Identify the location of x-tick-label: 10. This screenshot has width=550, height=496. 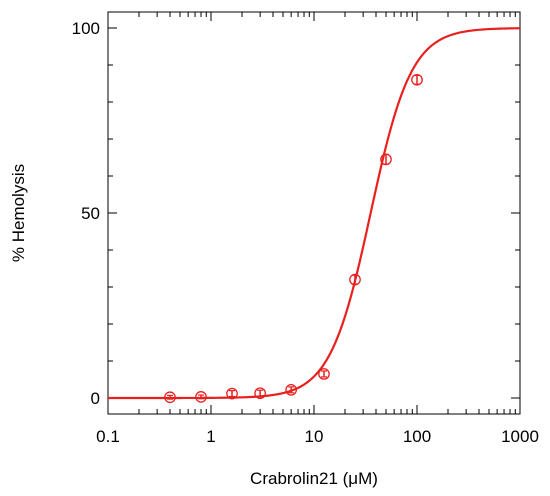
(314, 436).